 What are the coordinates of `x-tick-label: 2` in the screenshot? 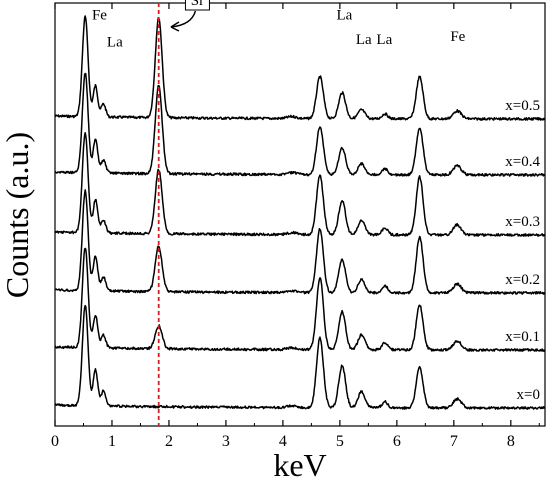 It's located at (169, 441).